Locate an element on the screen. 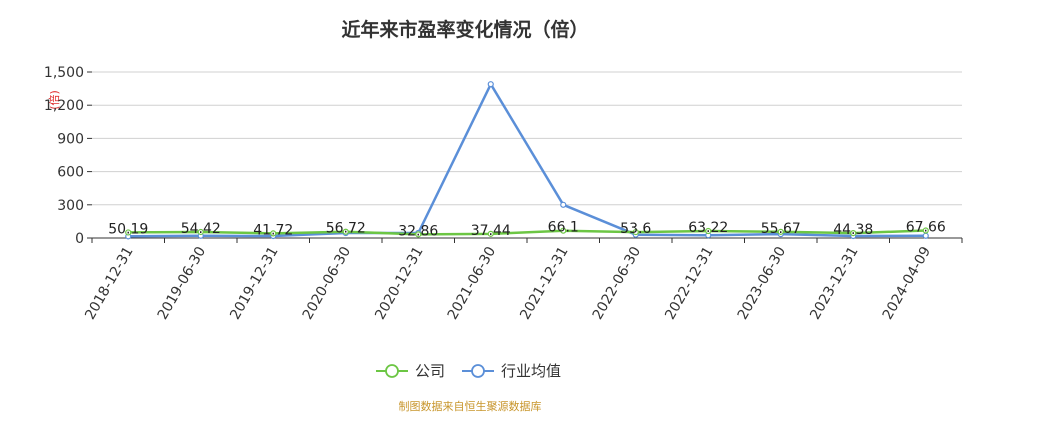 The image size is (1037, 433). y-tick-label: 0 is located at coordinates (79, 239).